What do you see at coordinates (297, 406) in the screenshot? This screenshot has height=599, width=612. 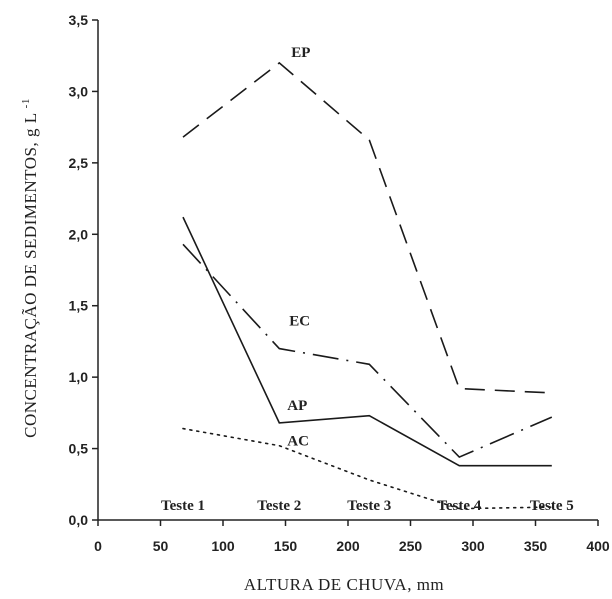 I see `series-label-ap: AP` at bounding box center [297, 406].